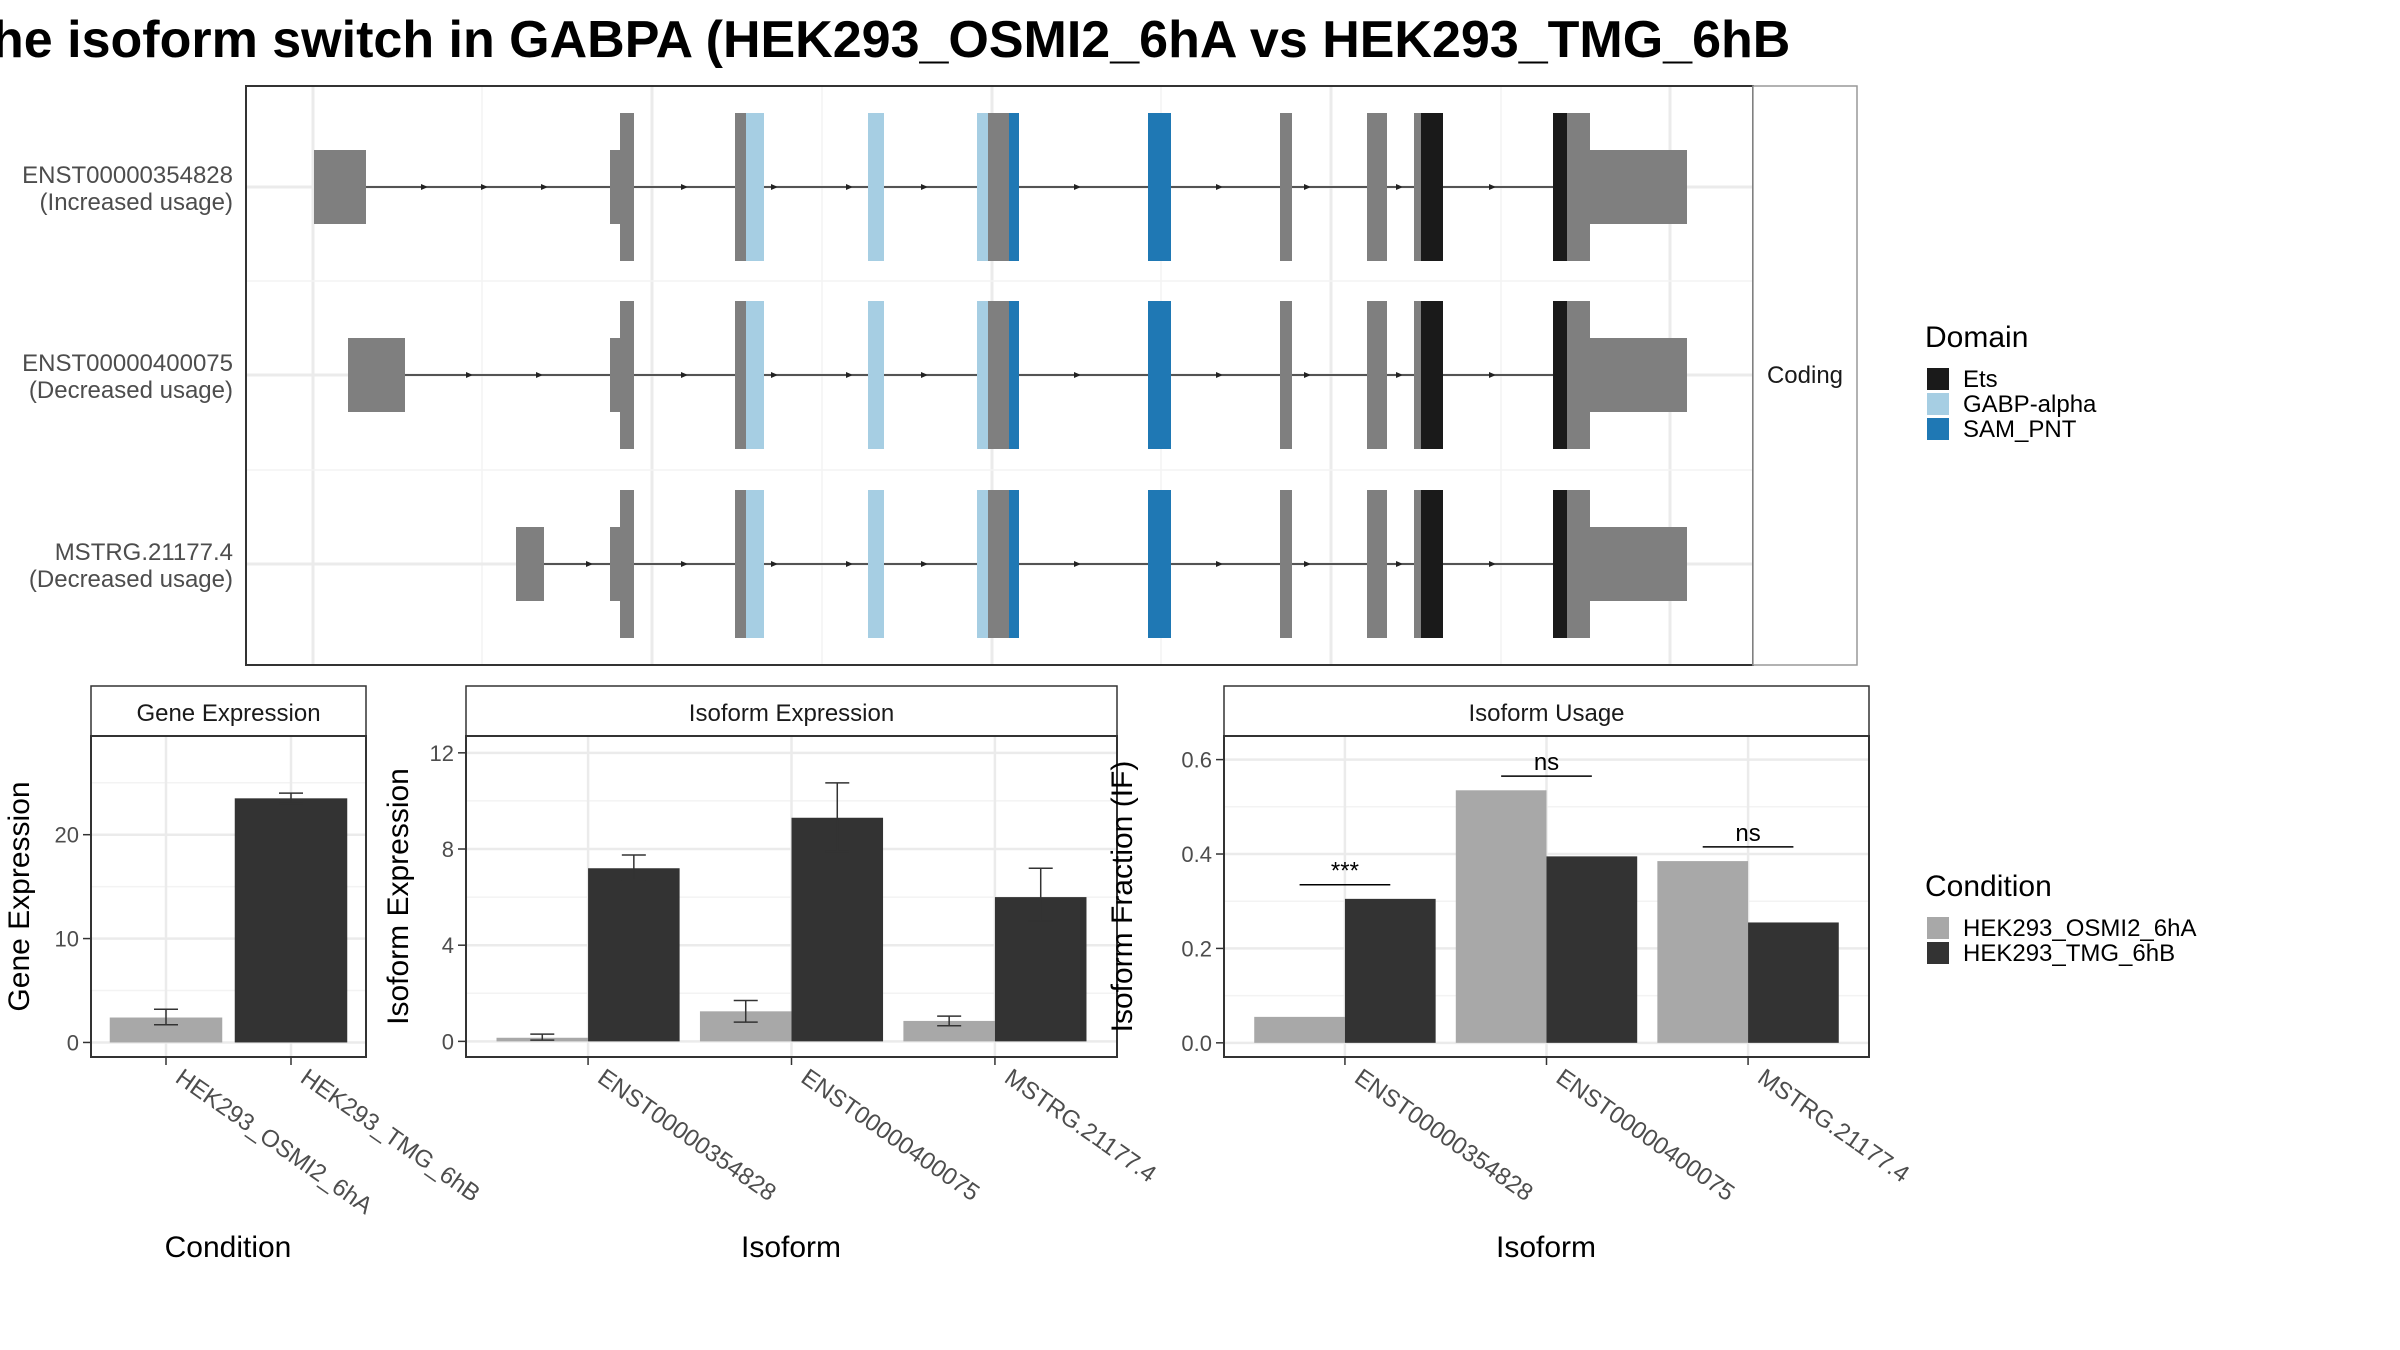 The height and width of the screenshot is (1350, 2400). I want to click on y-tick-label: 12, so click(442, 753).